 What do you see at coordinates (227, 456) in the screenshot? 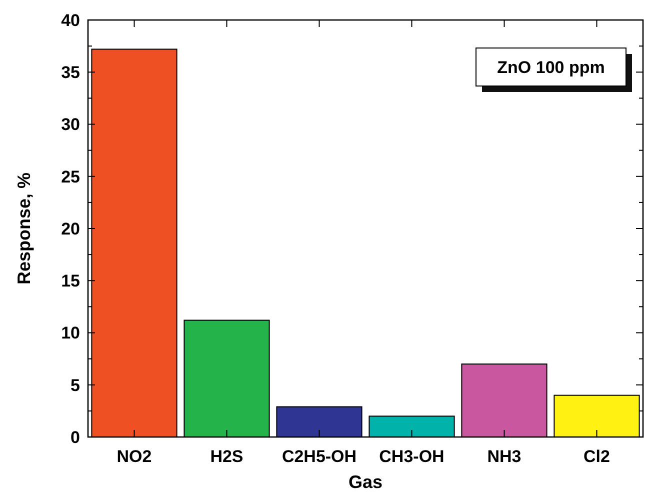
I see `x-tick-label: H2S` at bounding box center [227, 456].